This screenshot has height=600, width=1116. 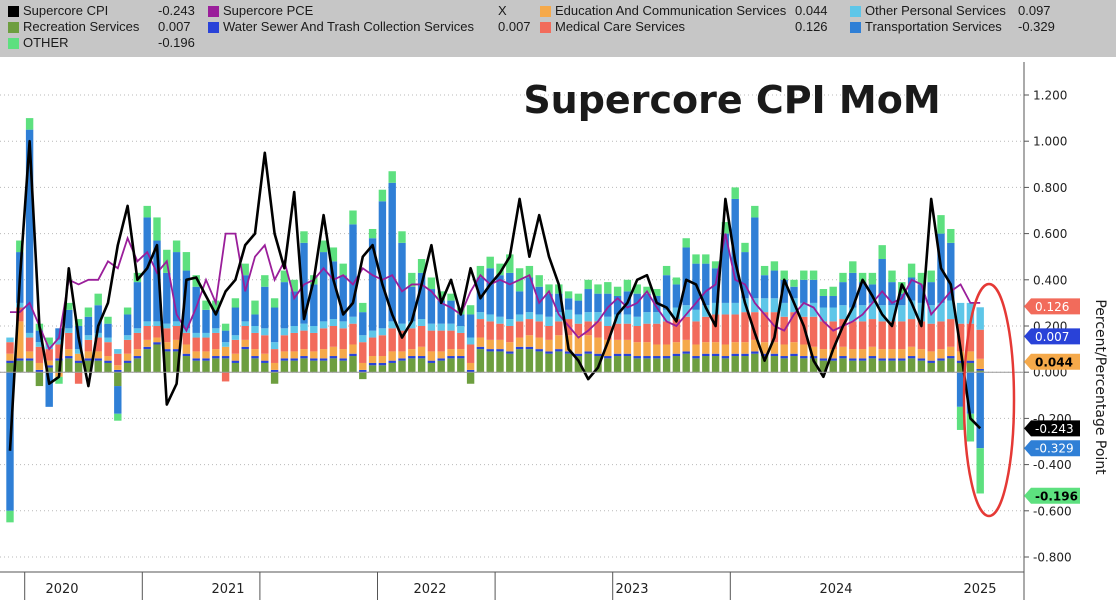 What do you see at coordinates (13, 11) in the screenshot?
I see `legend-swatch` at bounding box center [13, 11].